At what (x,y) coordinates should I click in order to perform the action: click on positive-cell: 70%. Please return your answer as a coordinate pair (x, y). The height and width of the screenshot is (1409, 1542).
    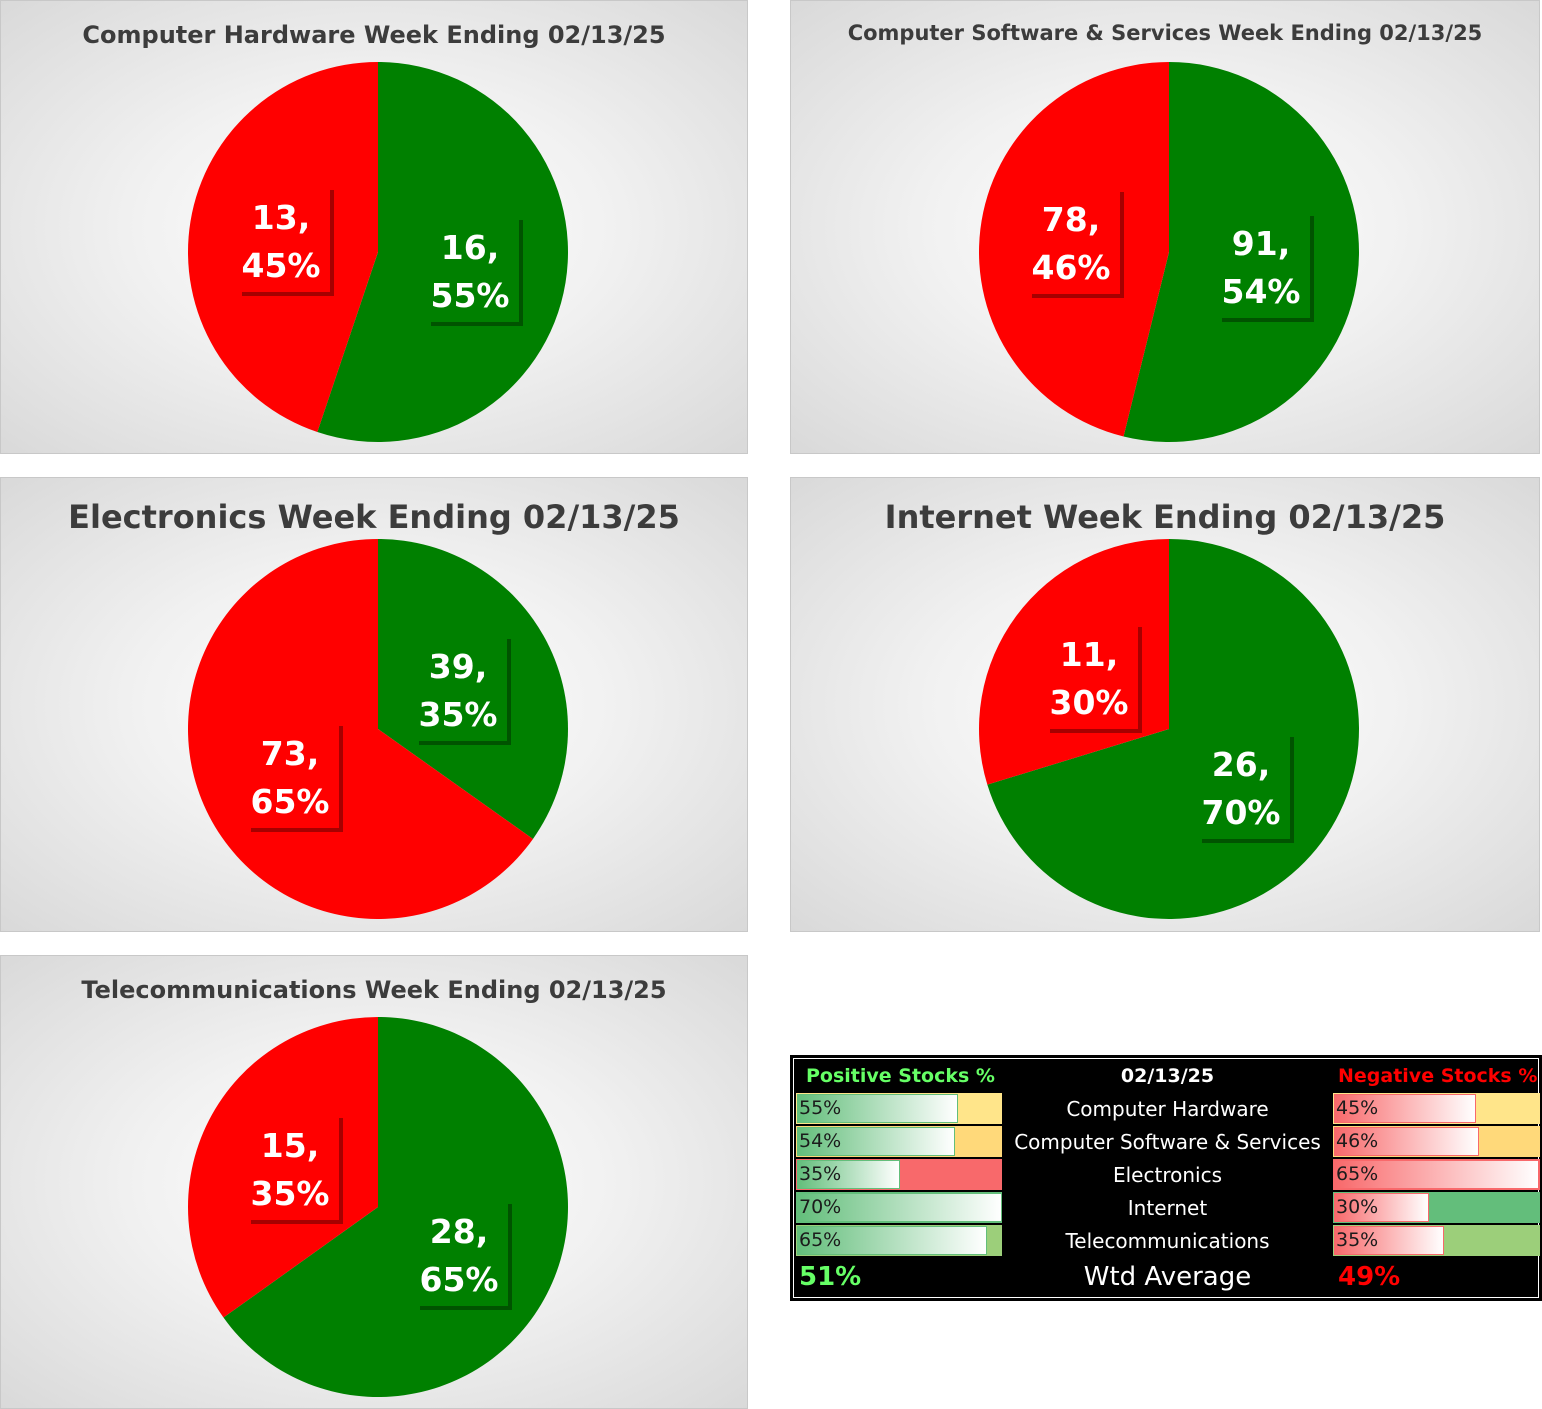
    Looking at the image, I should click on (899, 1207).